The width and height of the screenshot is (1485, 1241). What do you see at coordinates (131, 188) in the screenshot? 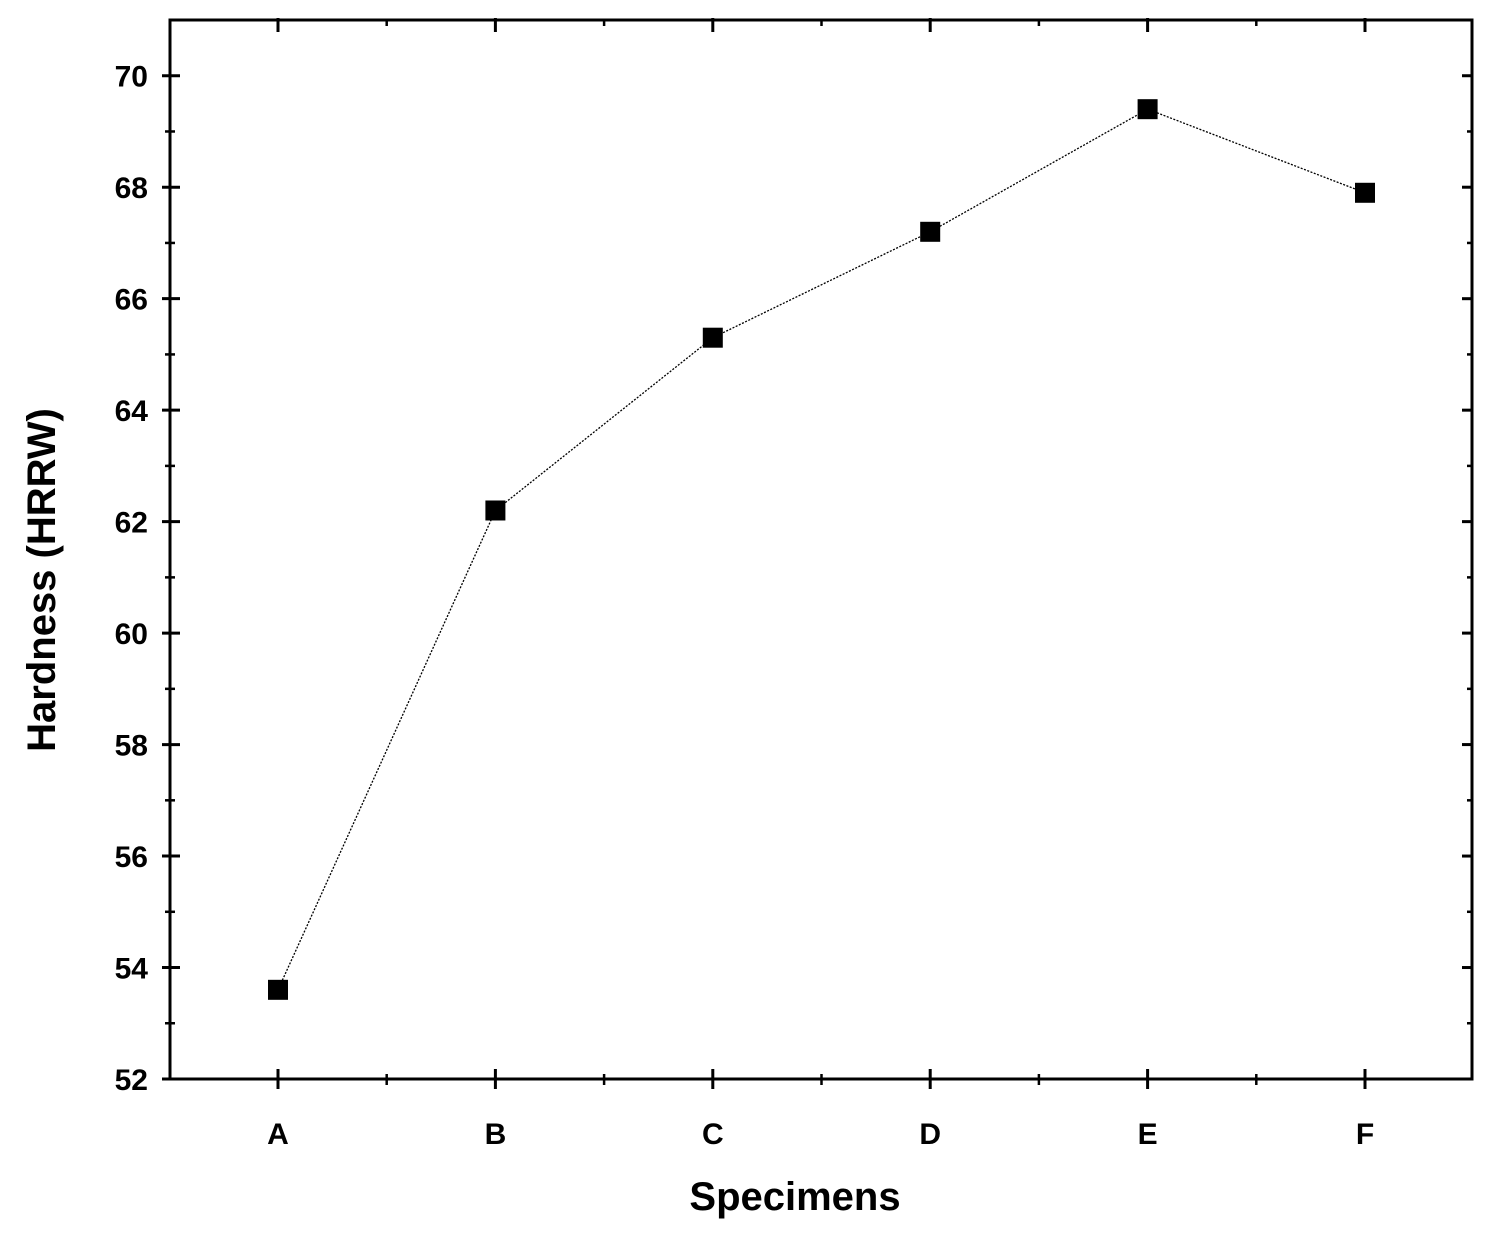
I see `y-tick-label: 68` at bounding box center [131, 188].